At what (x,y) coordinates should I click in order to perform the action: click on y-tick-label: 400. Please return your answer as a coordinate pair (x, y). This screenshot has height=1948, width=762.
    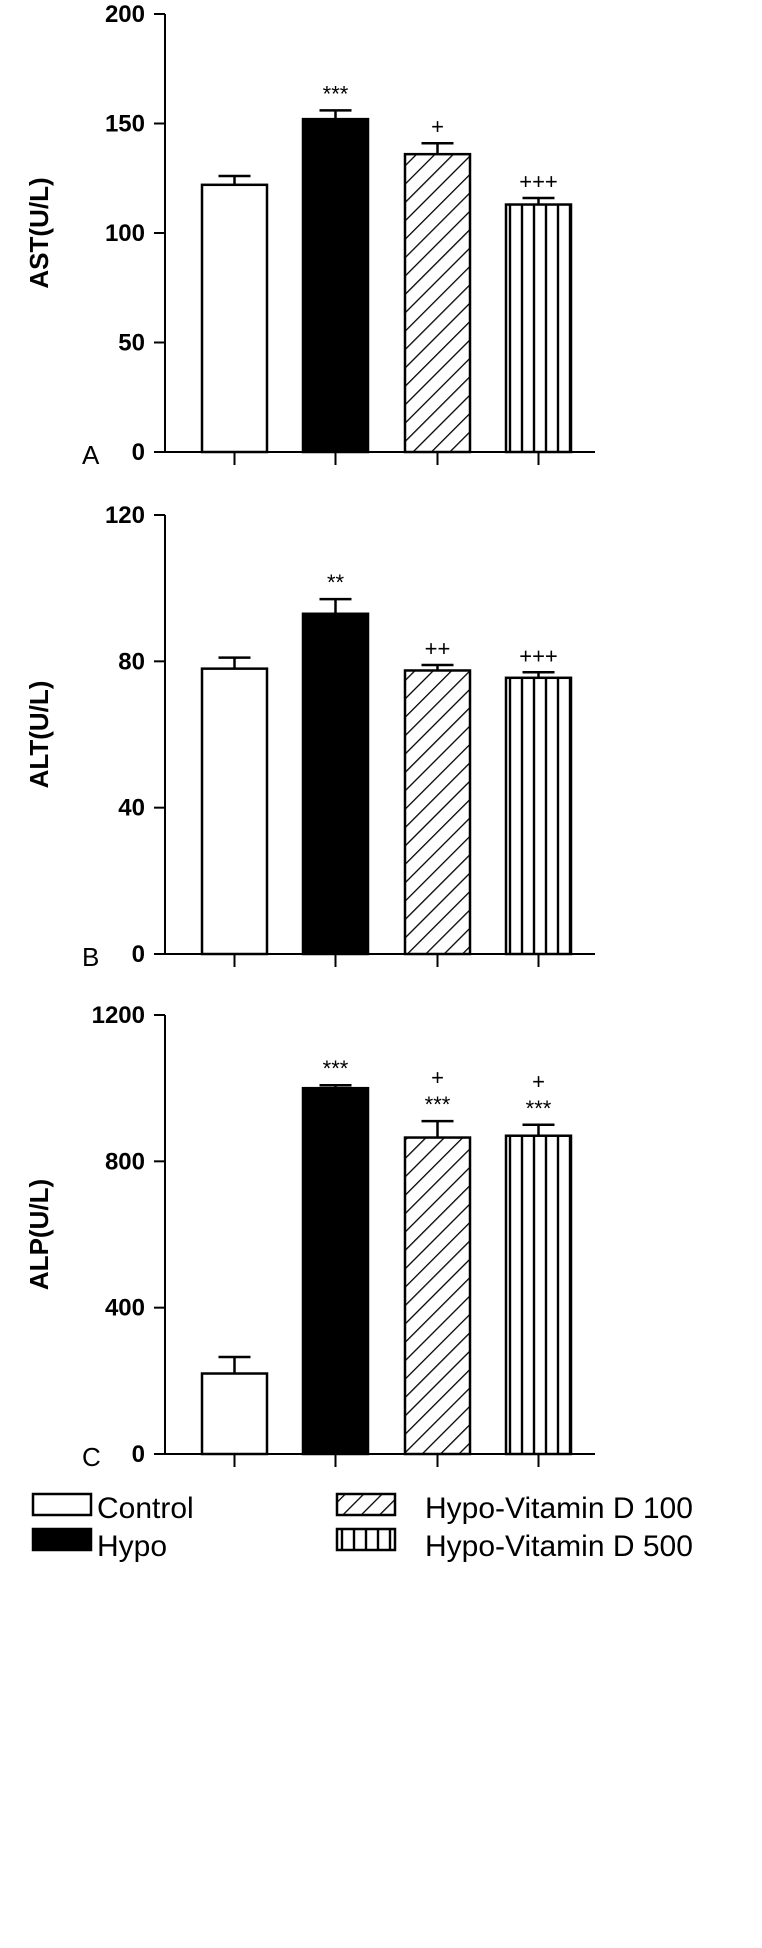
    Looking at the image, I should click on (125, 1308).